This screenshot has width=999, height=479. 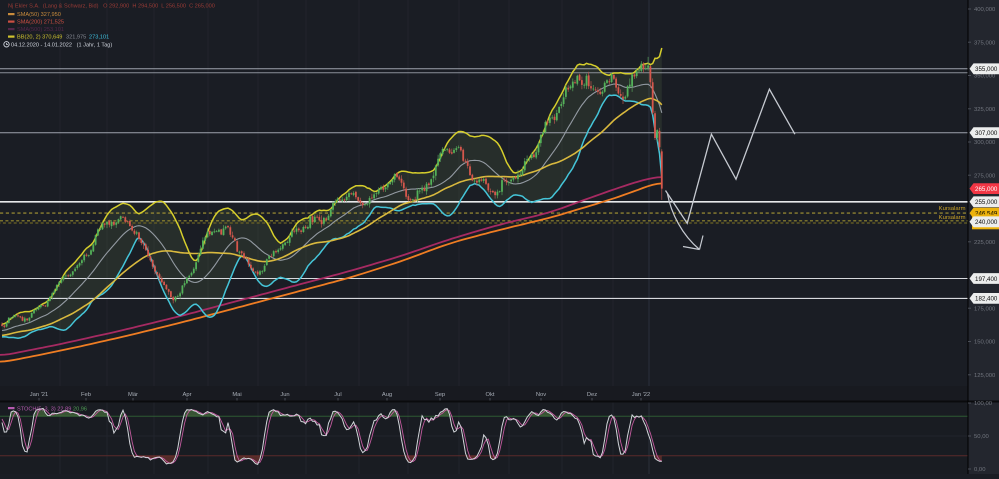 I want to click on svg-text: 355,000, so click(x=986, y=69).